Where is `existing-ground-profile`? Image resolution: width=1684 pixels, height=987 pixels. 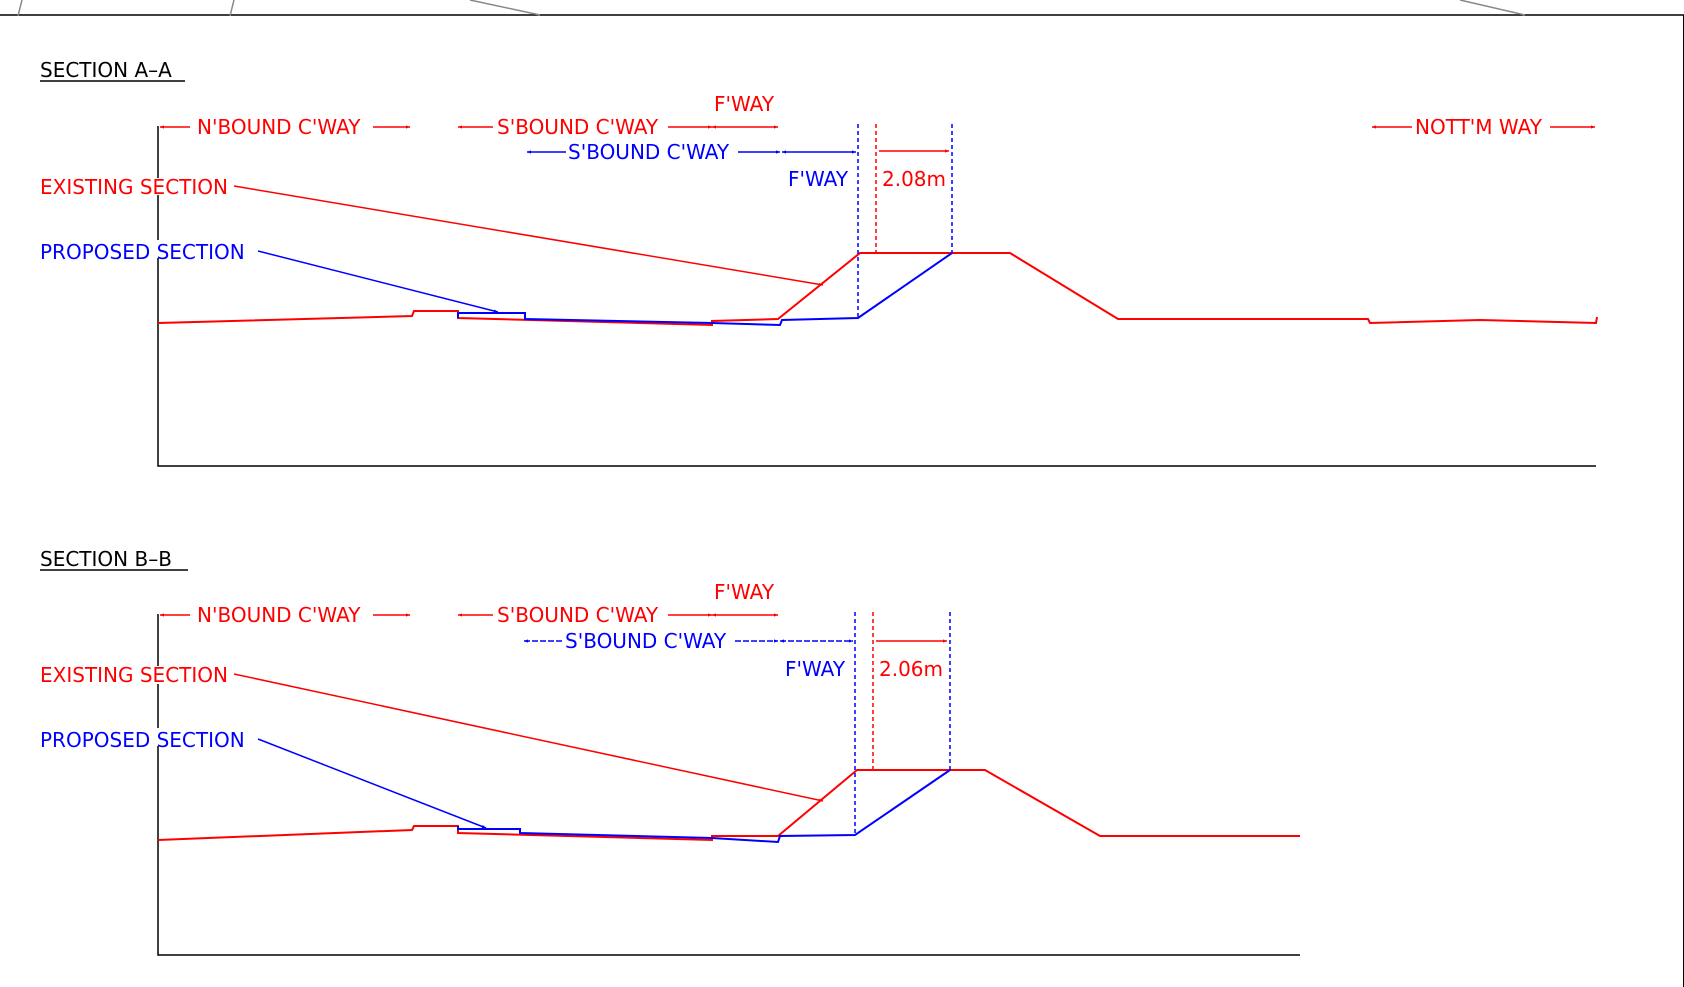 existing-ground-profile is located at coordinates (877, 289).